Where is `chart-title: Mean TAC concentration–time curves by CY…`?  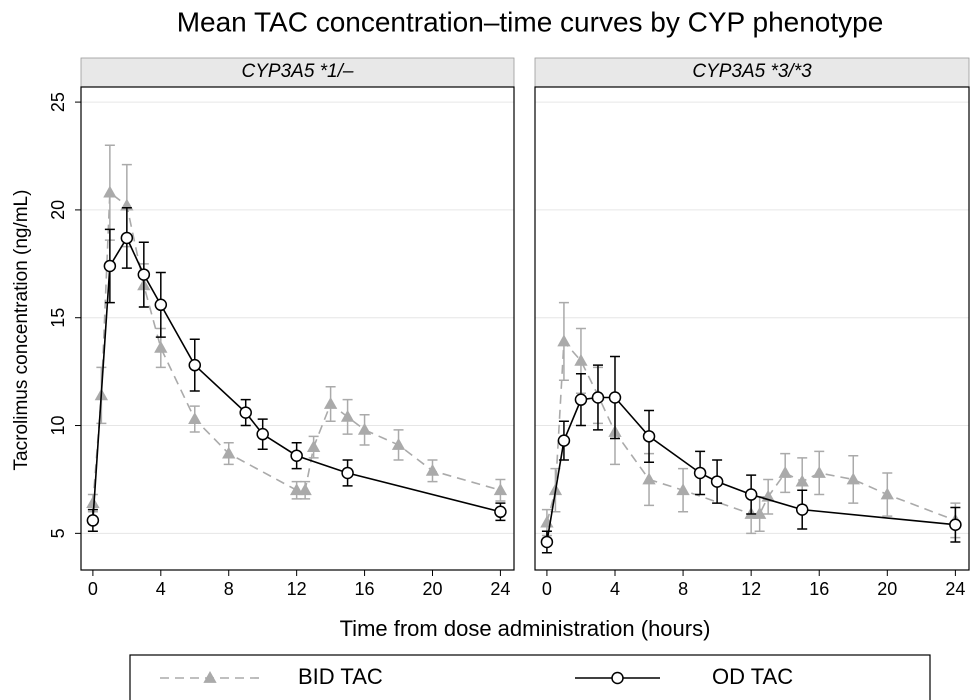
chart-title: Mean TAC concentration–time curves by CY… is located at coordinates (530, 21).